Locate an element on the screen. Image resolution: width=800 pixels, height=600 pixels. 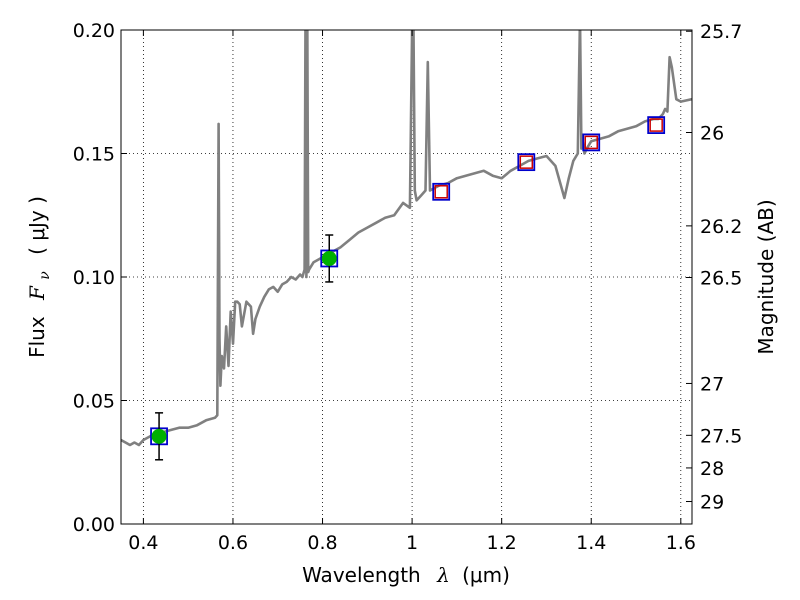
y2-axis-label: Magnitude (AB) is located at coordinates (766, 276).